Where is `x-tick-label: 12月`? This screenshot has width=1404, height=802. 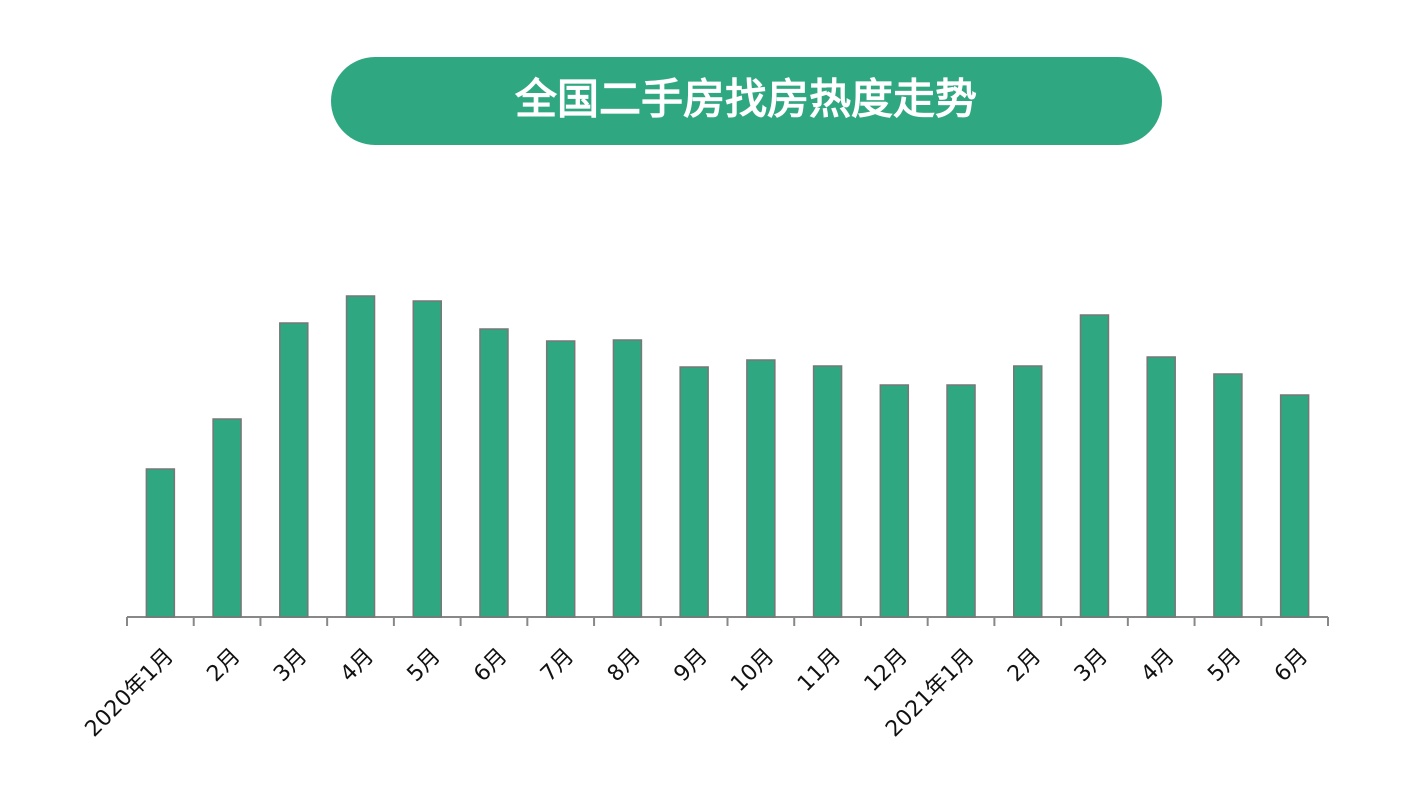 x-tick-label: 12月 is located at coordinates (886, 670).